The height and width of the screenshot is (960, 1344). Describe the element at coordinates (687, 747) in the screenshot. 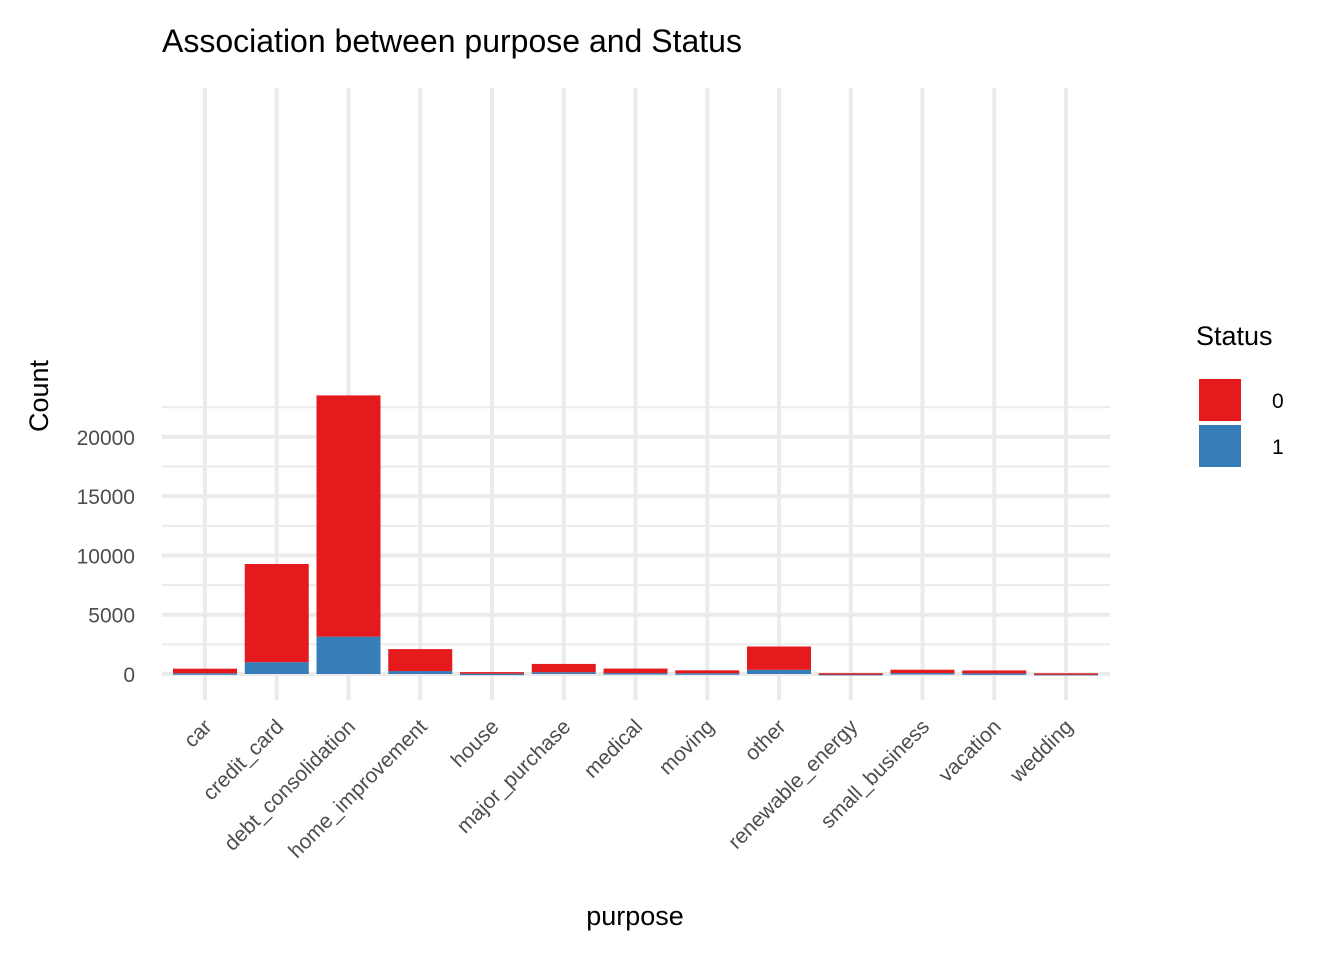

I see `x-tick-label: moving` at that location.